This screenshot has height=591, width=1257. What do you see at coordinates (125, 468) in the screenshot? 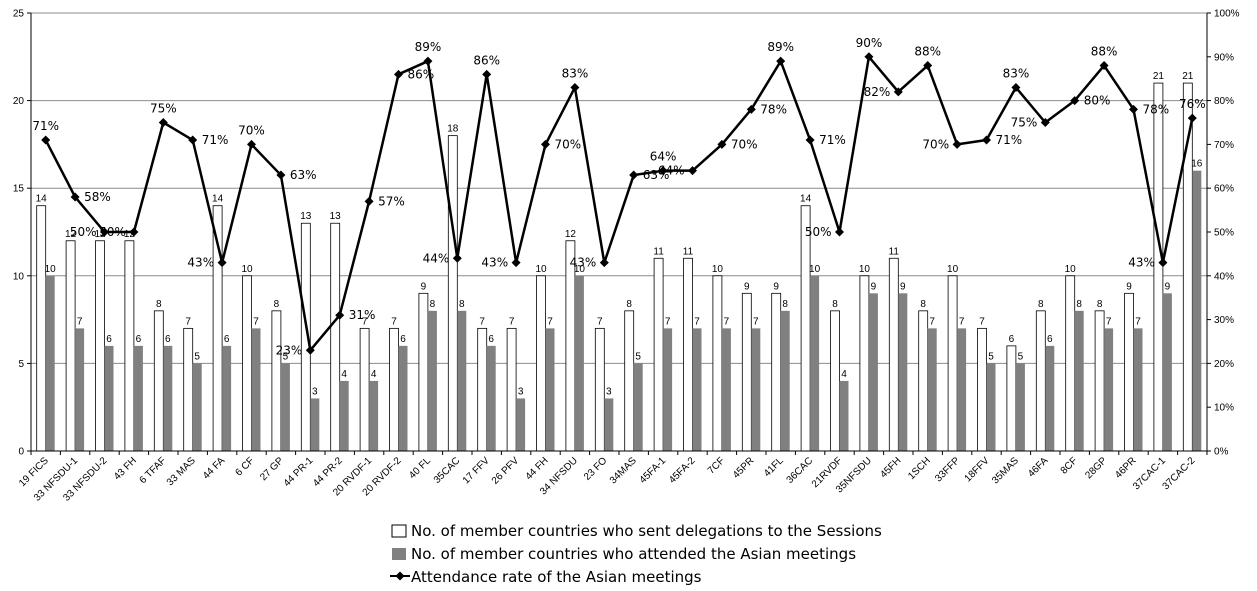
I see `x-axis-tick-label: 43 FH` at bounding box center [125, 468].